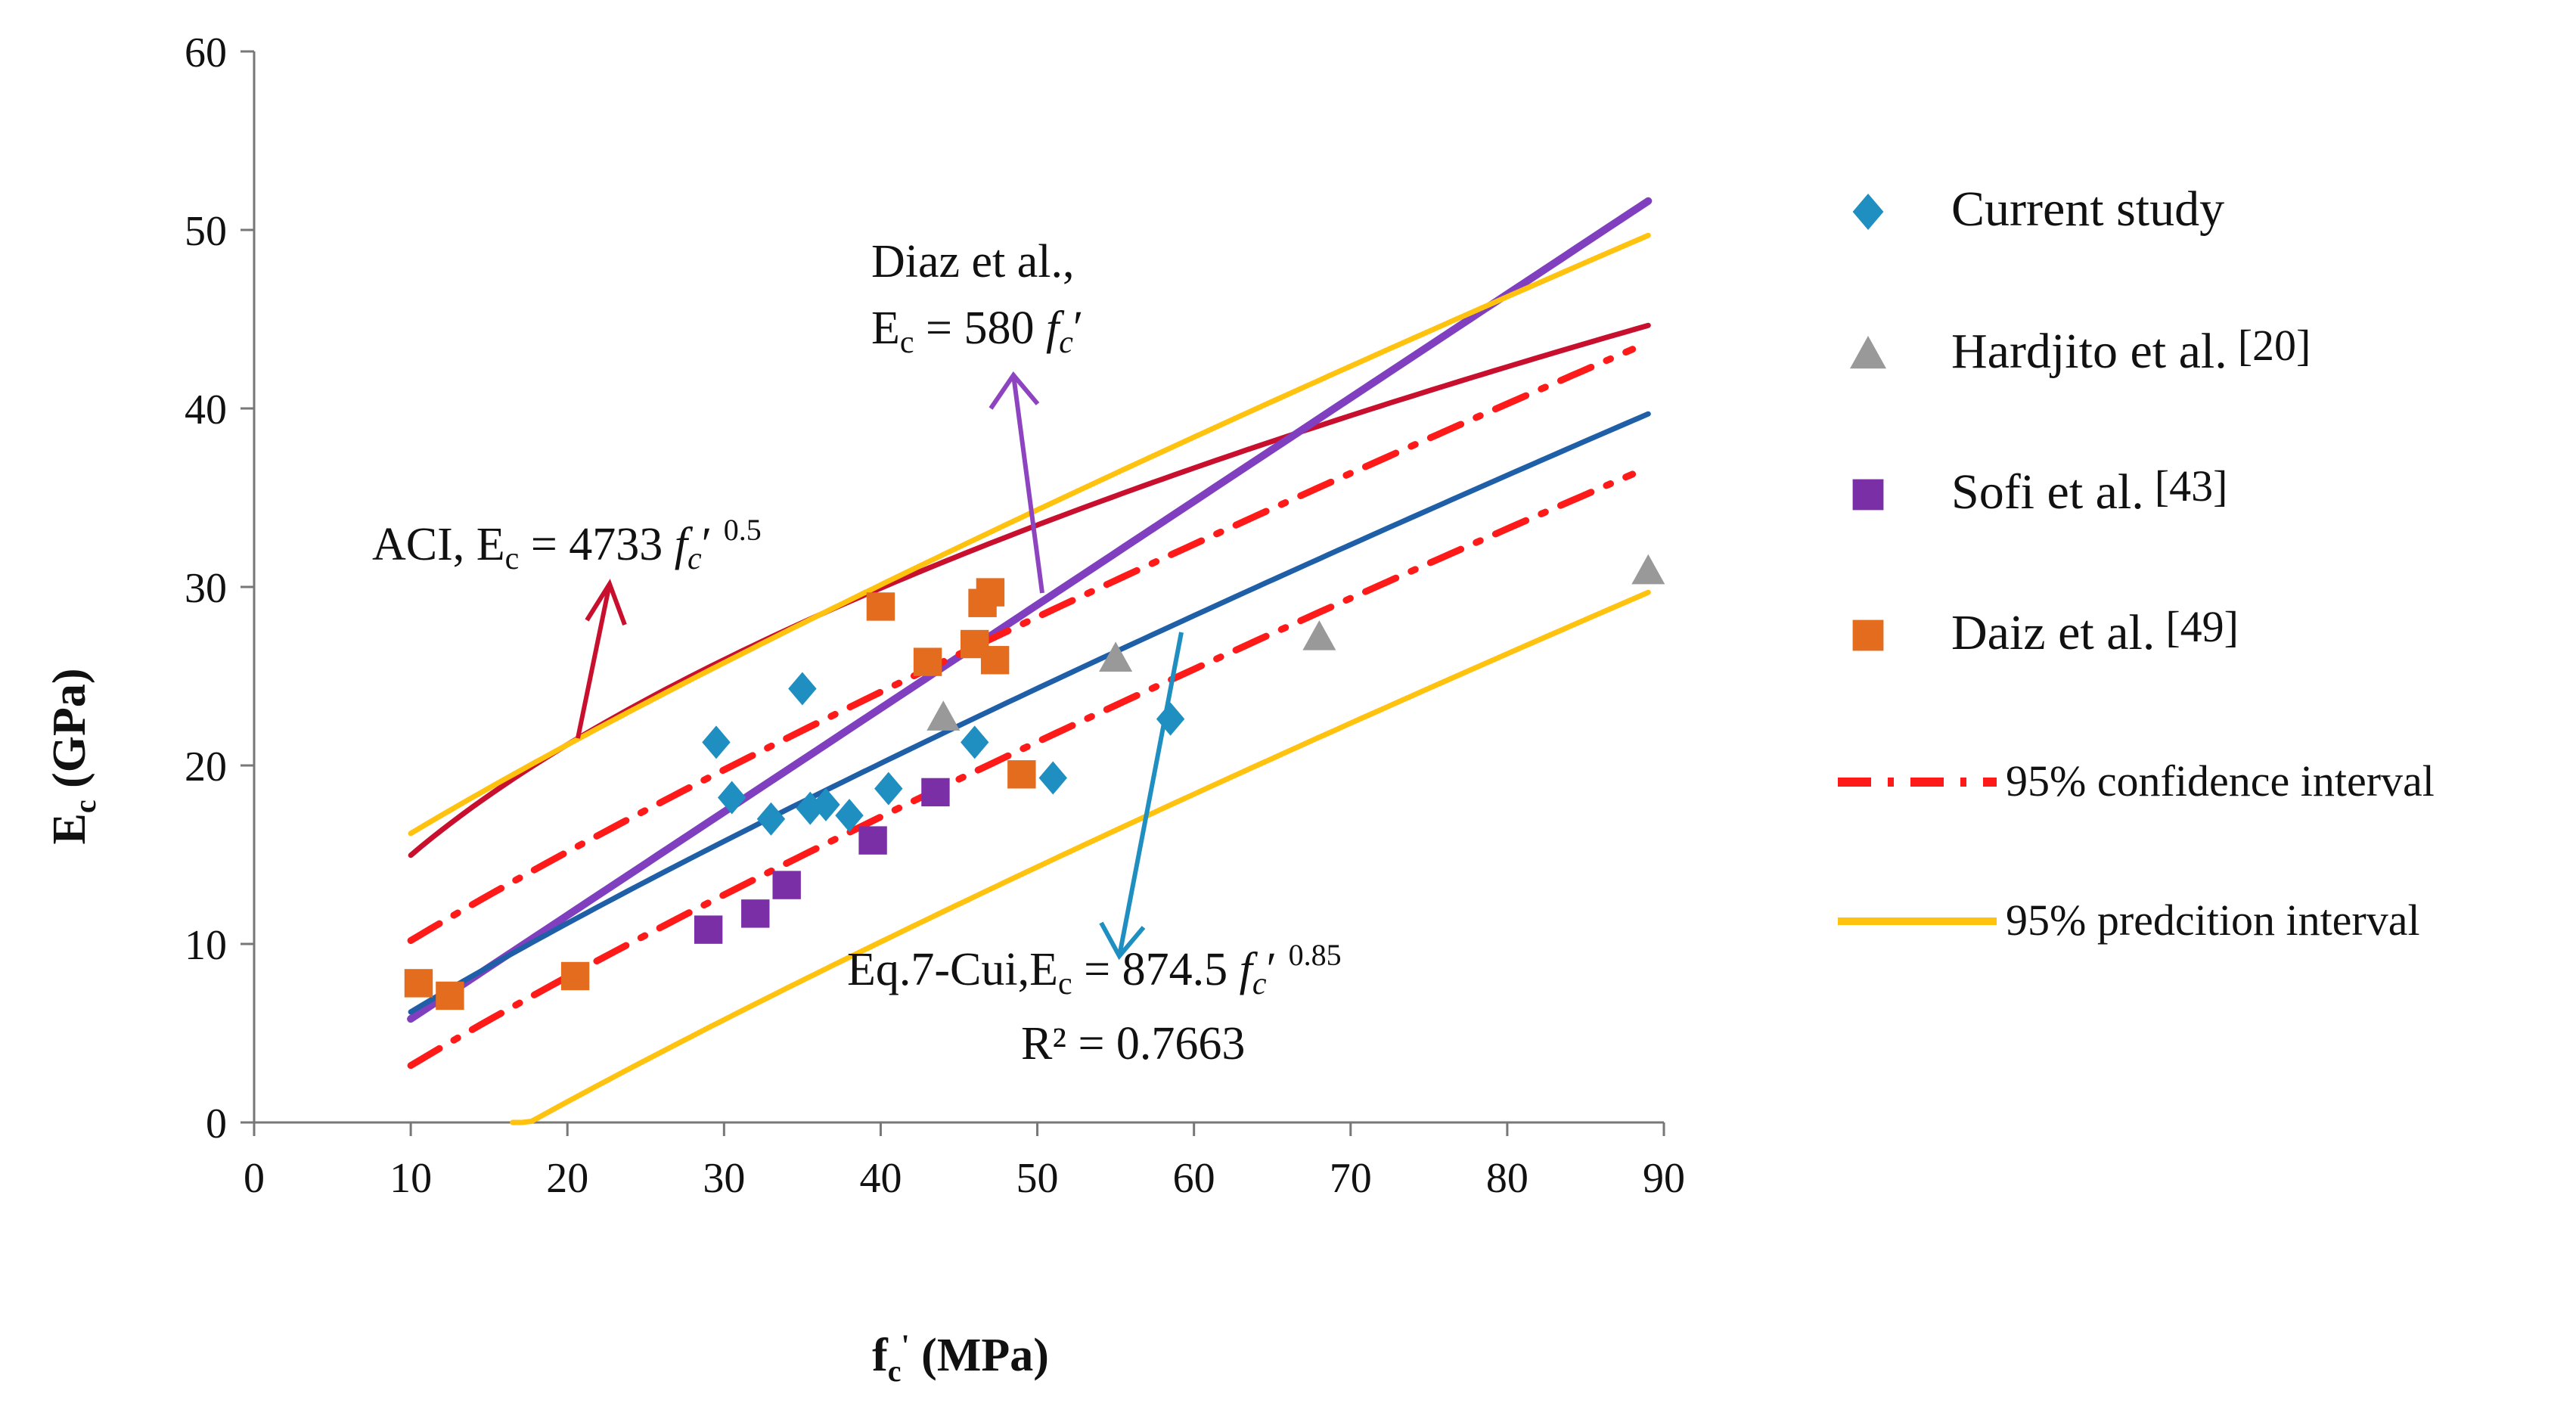 The width and height of the screenshot is (2576, 1425). Describe the element at coordinates (2095, 631) in the screenshot. I see `legend-label: Daiz et al. [49]` at that location.